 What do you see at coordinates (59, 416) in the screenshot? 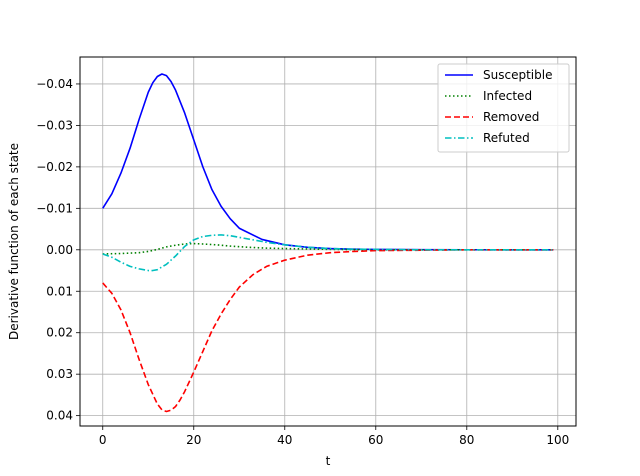
I see `y-tick-label: 0.04` at bounding box center [59, 416].